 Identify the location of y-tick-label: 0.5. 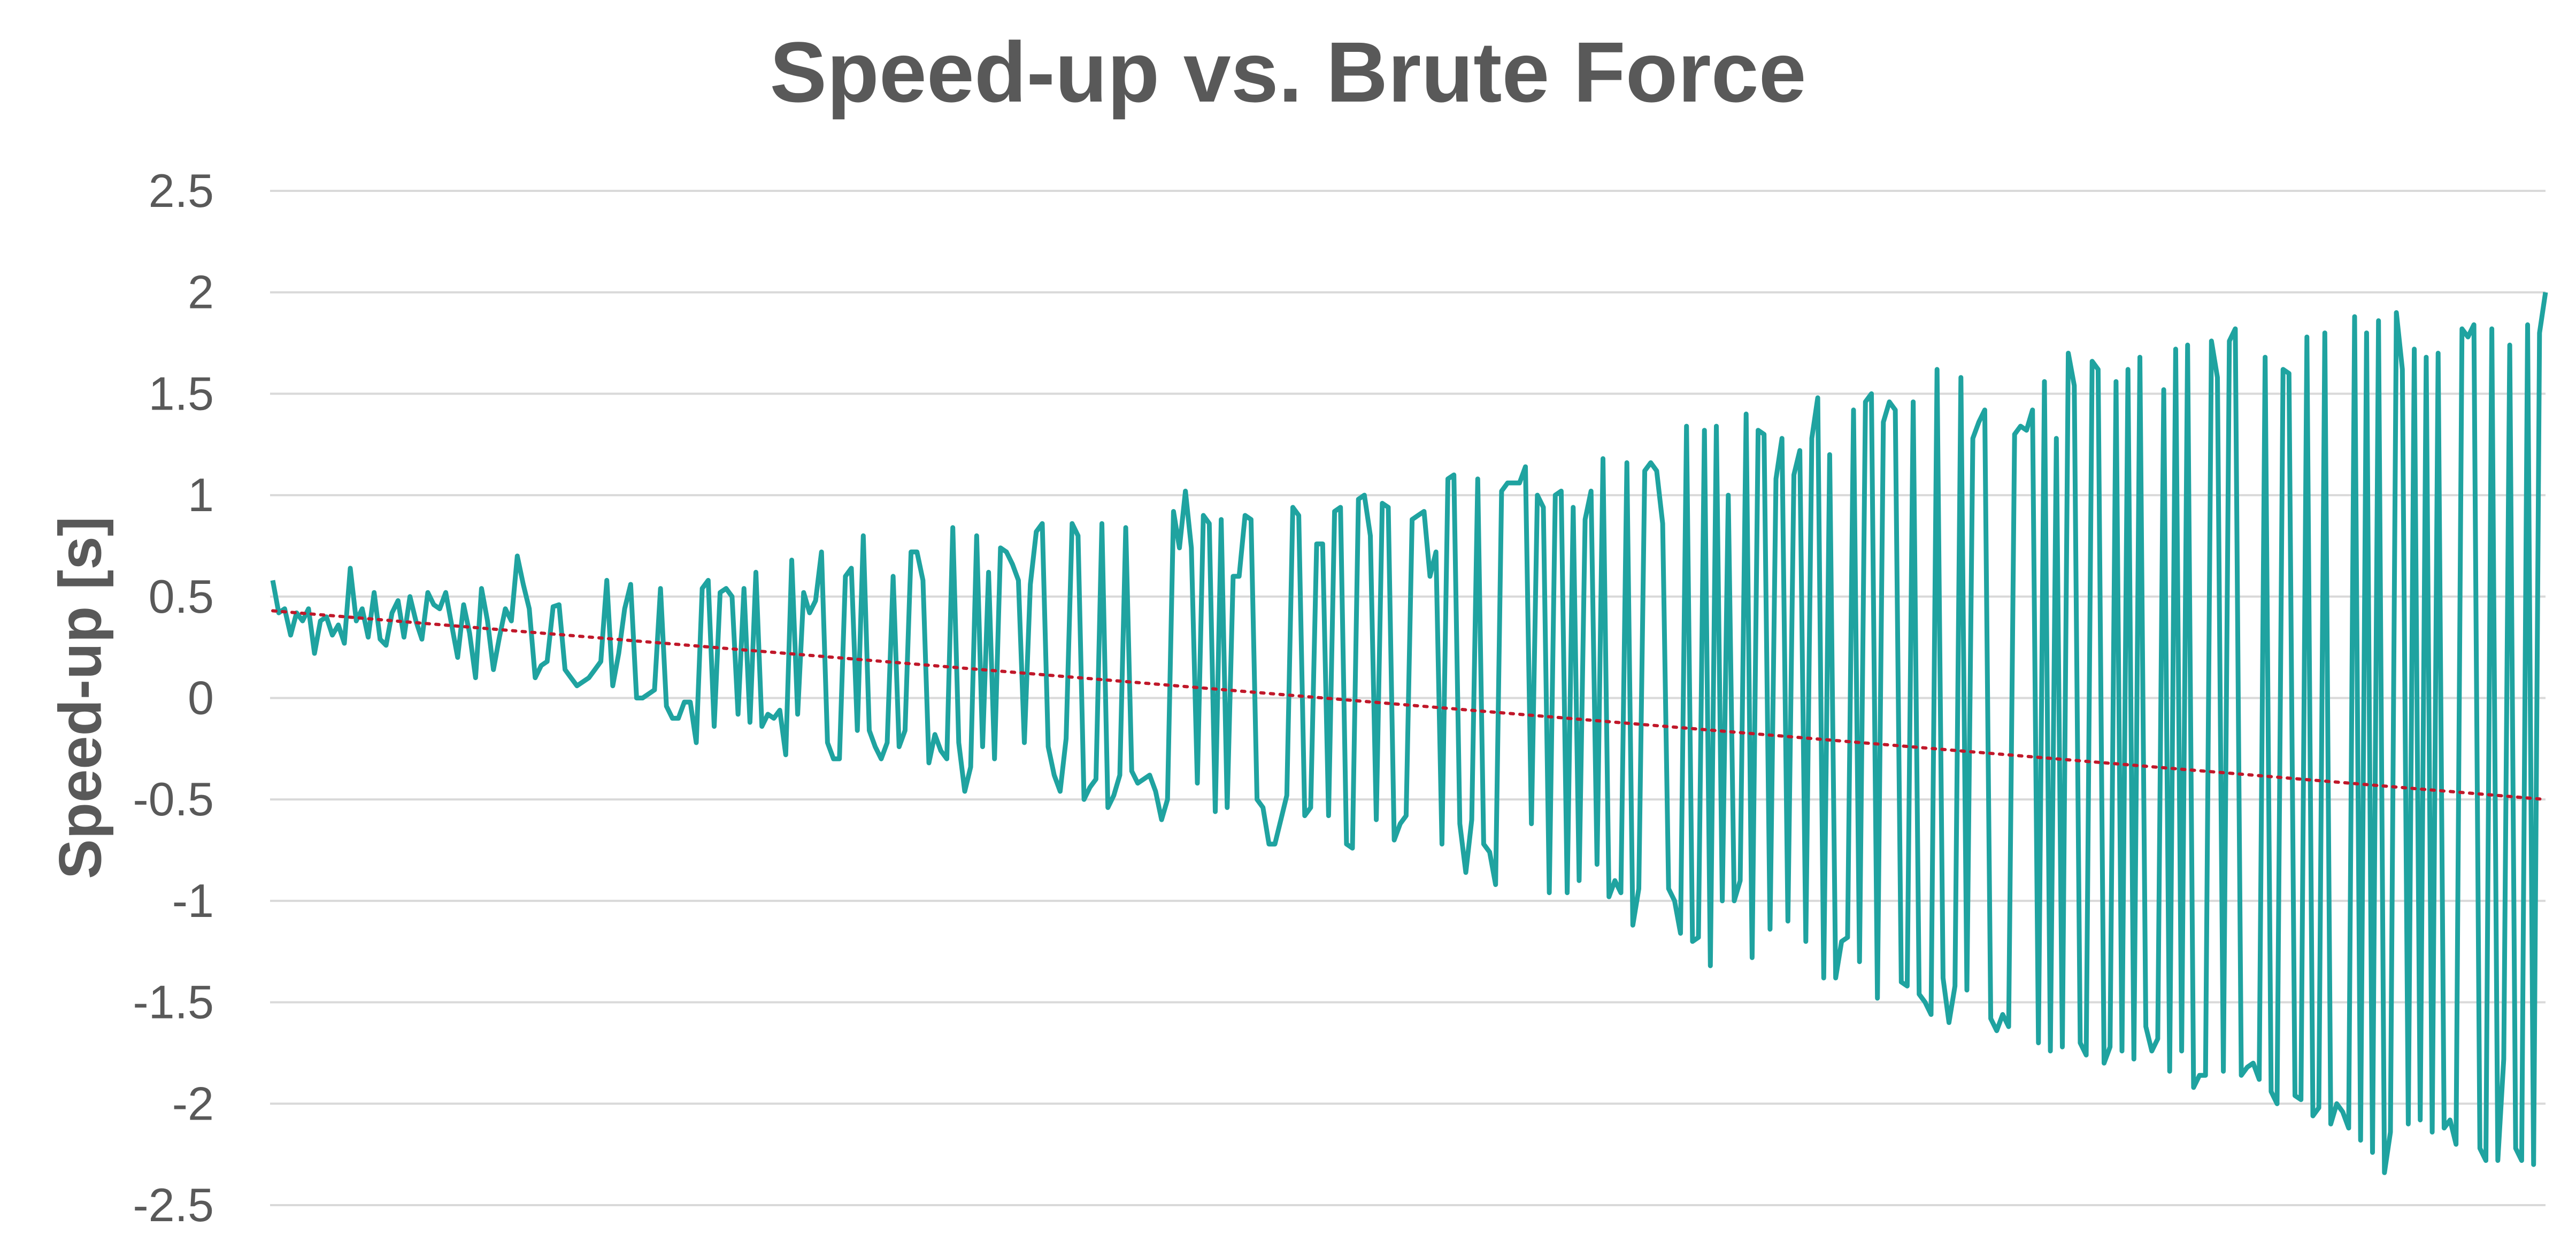
(181, 596).